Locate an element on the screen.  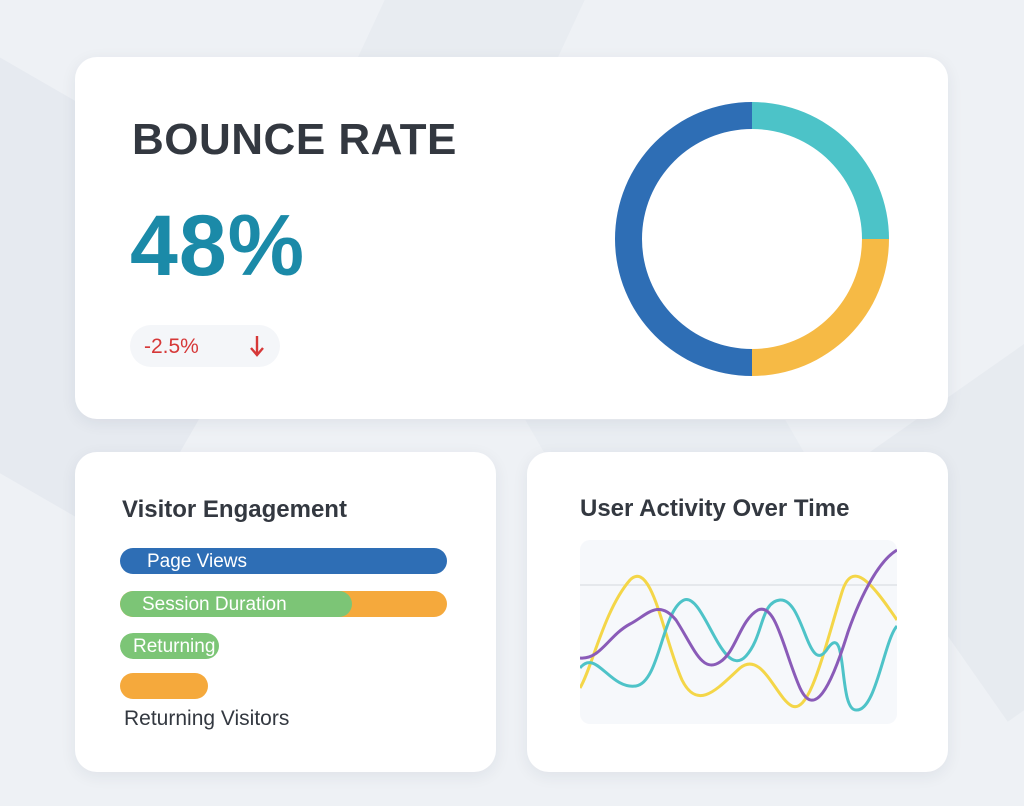
user-activity-title: User Activity Over Time is located at coordinates (715, 508).